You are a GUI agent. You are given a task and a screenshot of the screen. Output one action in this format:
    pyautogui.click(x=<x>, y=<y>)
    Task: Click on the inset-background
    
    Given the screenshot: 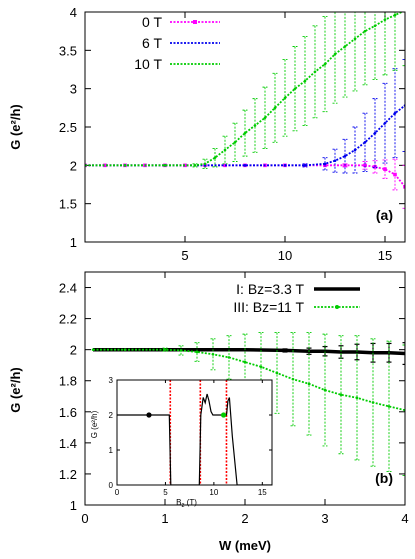 What is the action you would take?
    pyautogui.click(x=194, y=432)
    